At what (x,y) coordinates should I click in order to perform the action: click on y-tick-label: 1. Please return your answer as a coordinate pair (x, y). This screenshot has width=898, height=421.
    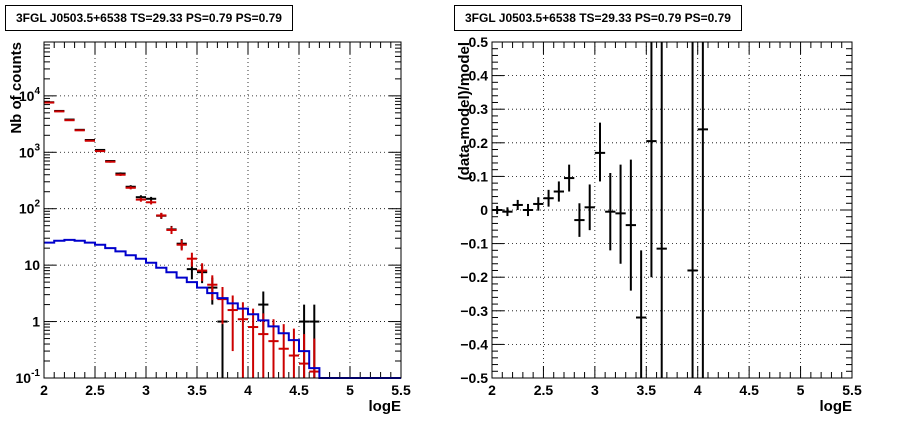
    Looking at the image, I should click on (36, 322).